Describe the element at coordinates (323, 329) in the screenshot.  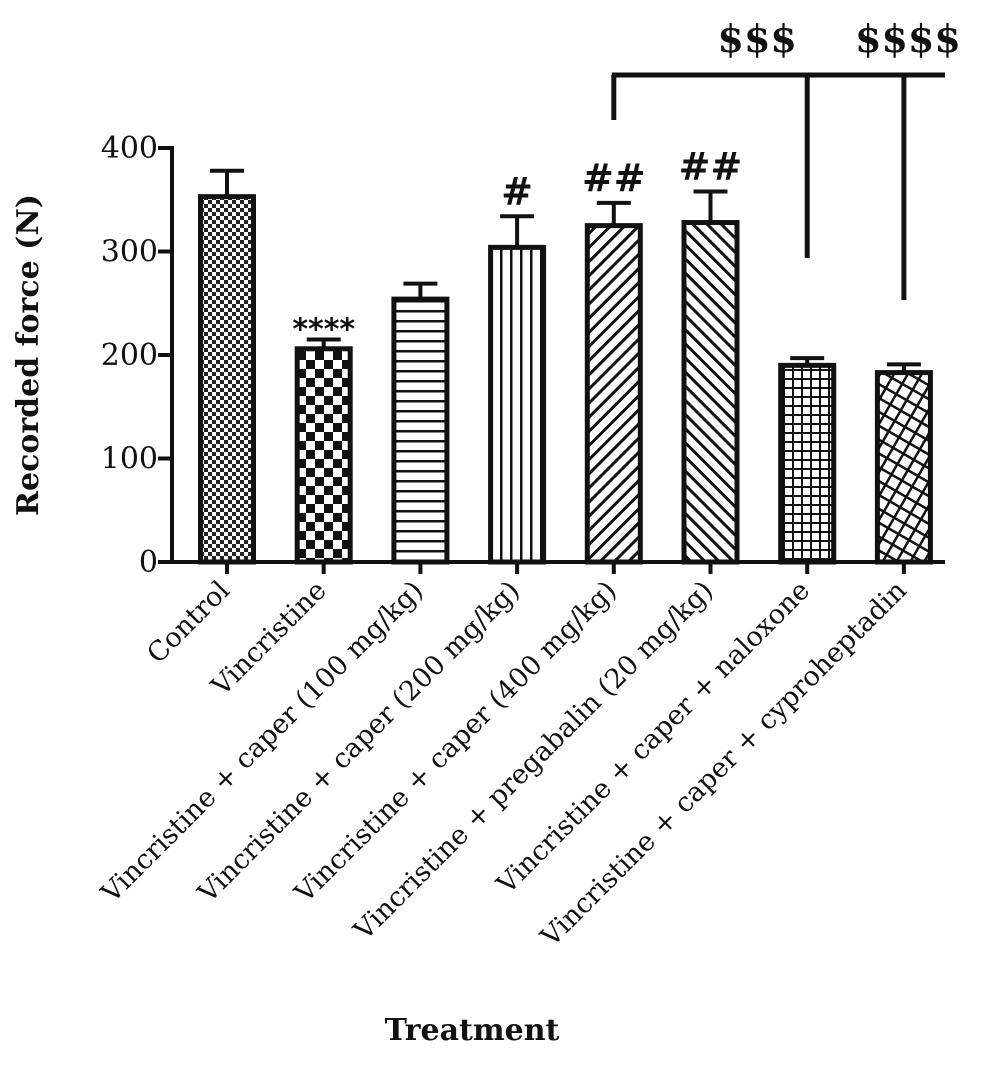
I see `bar-annotation: ****` at that location.